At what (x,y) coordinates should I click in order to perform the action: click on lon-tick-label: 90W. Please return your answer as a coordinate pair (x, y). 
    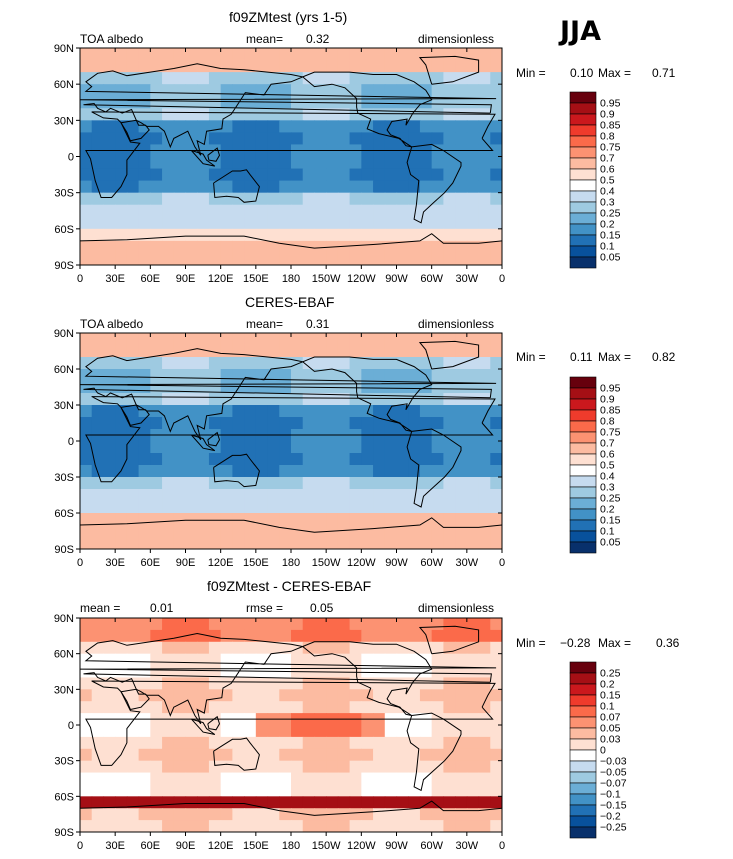
    Looking at the image, I should click on (396, 563).